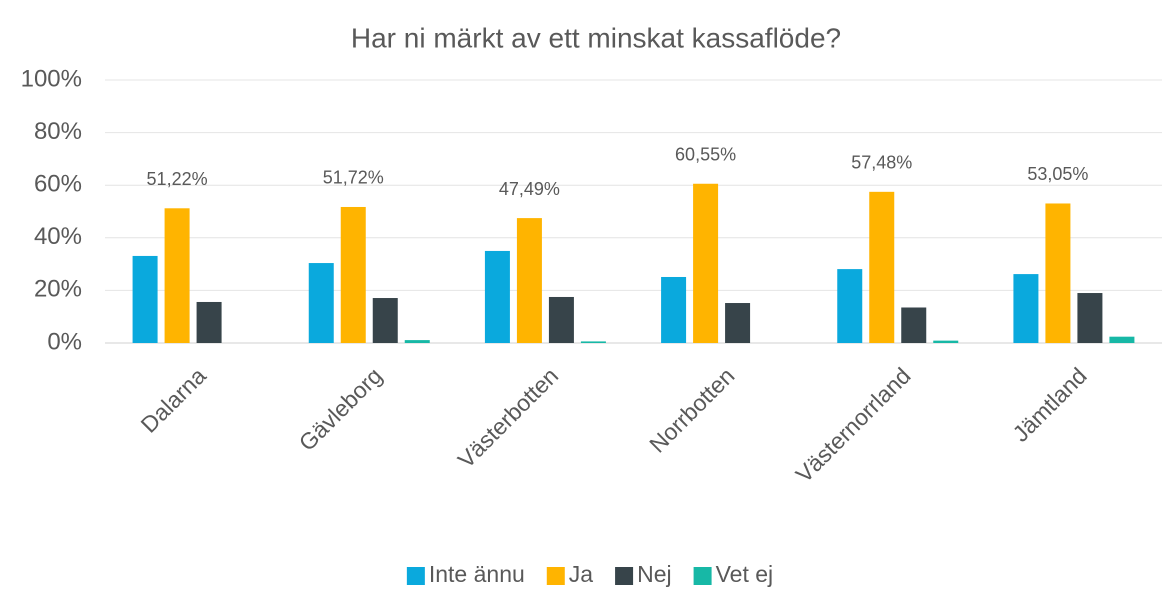 The width and height of the screenshot is (1164, 591). What do you see at coordinates (1057, 174) in the screenshot?
I see `data-label: 53,05%` at bounding box center [1057, 174].